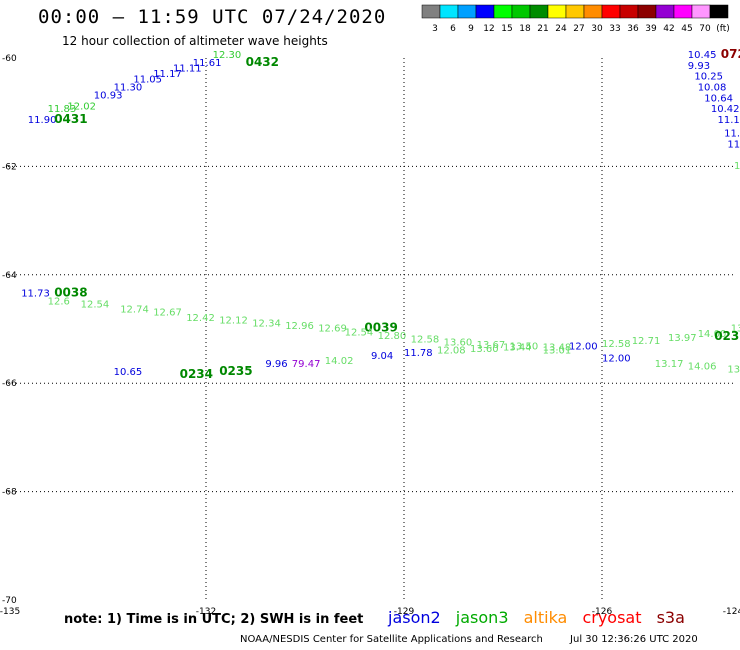 The width and height of the screenshot is (740, 650). I want to click on wave-height-point: 13.48, so click(557, 348).